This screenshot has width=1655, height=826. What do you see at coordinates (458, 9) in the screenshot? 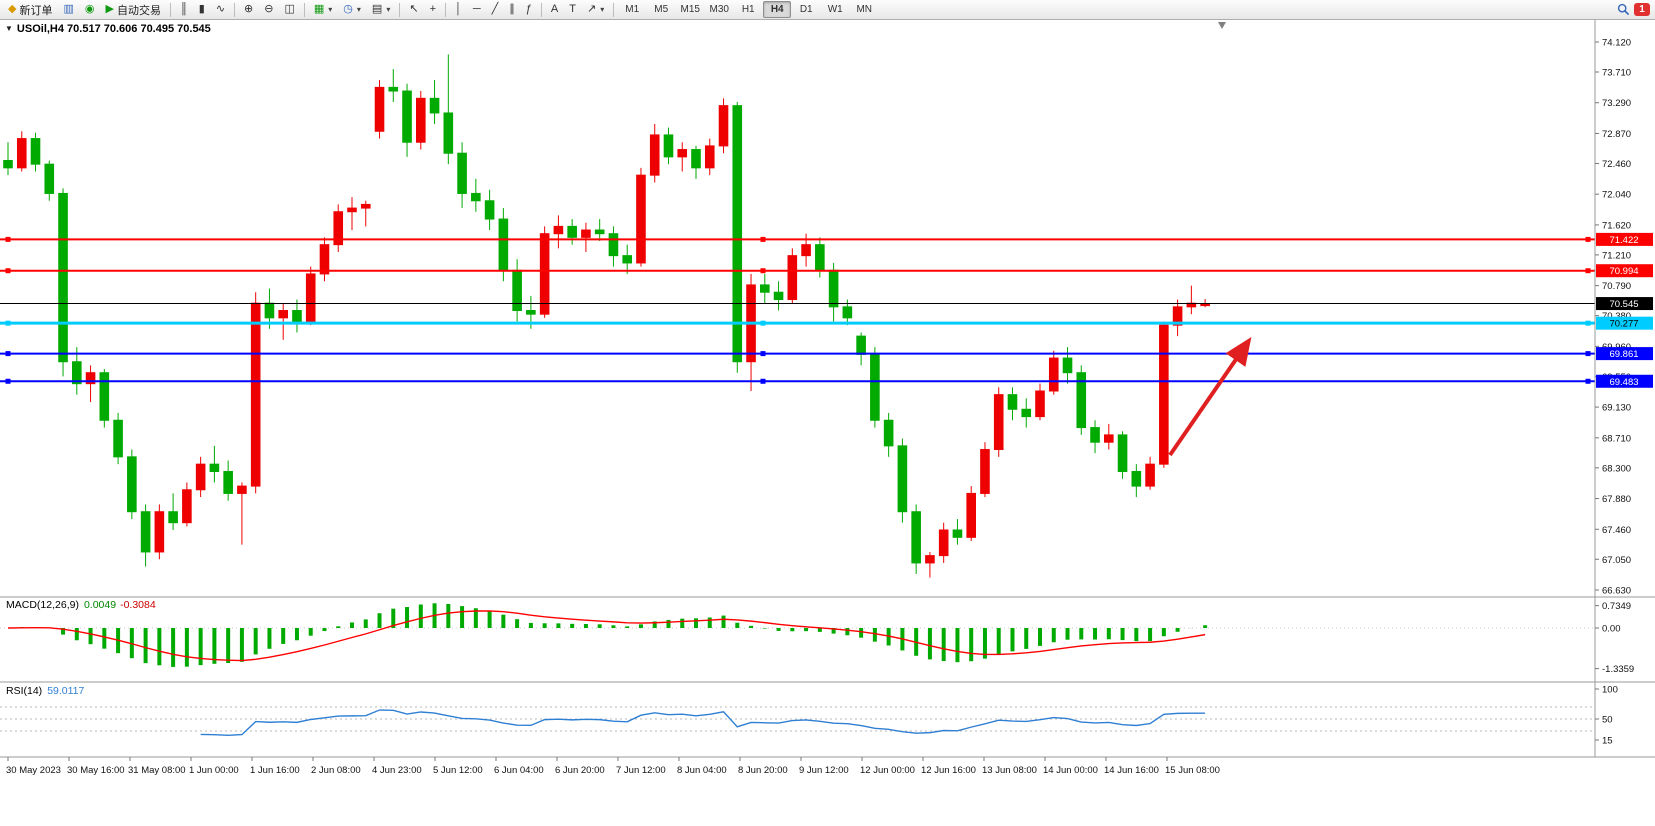
I see `vertical-line-button: │` at bounding box center [458, 9].